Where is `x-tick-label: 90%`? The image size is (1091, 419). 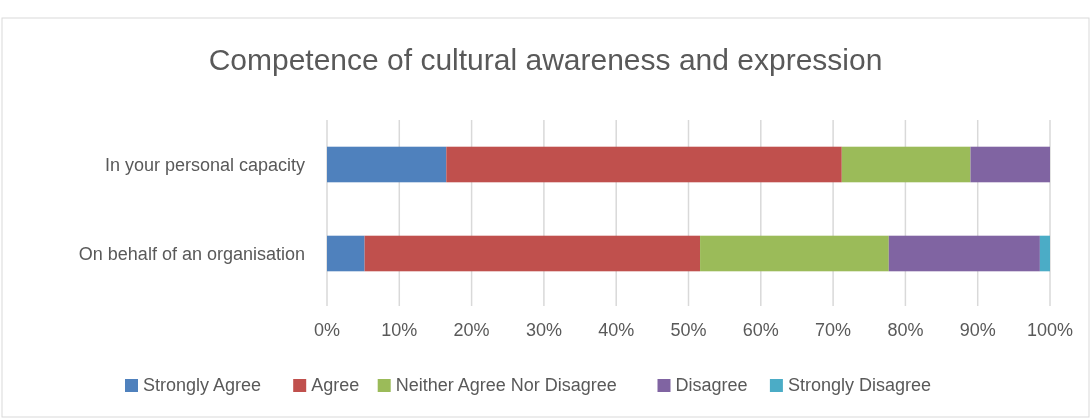
x-tick-label: 90% is located at coordinates (977, 330).